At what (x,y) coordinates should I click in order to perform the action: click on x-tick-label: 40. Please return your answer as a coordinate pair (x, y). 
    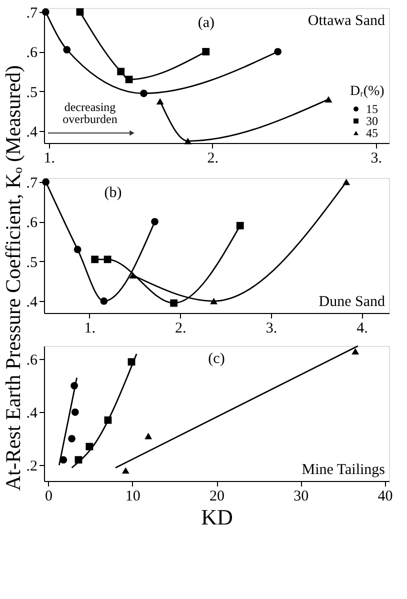
    Looking at the image, I should click on (385, 496).